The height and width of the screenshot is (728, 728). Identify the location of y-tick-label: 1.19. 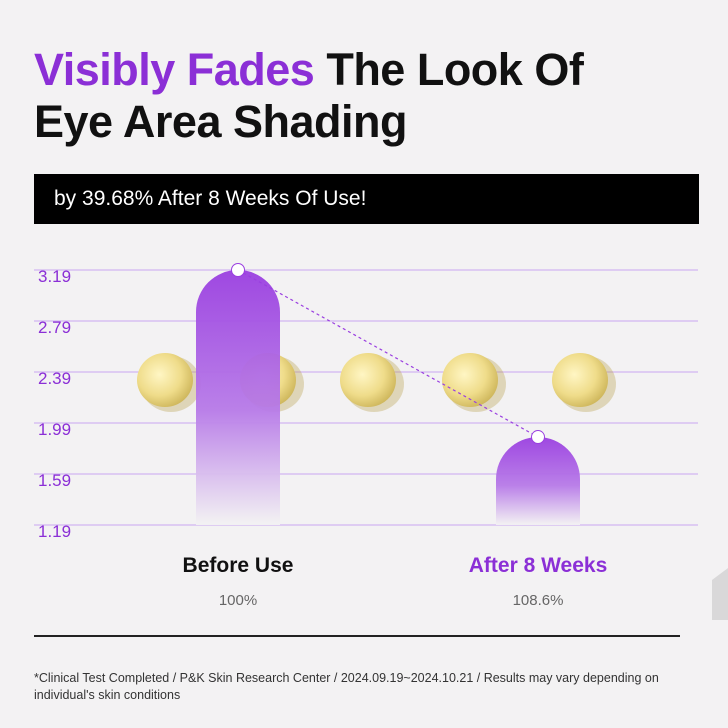
(54, 531).